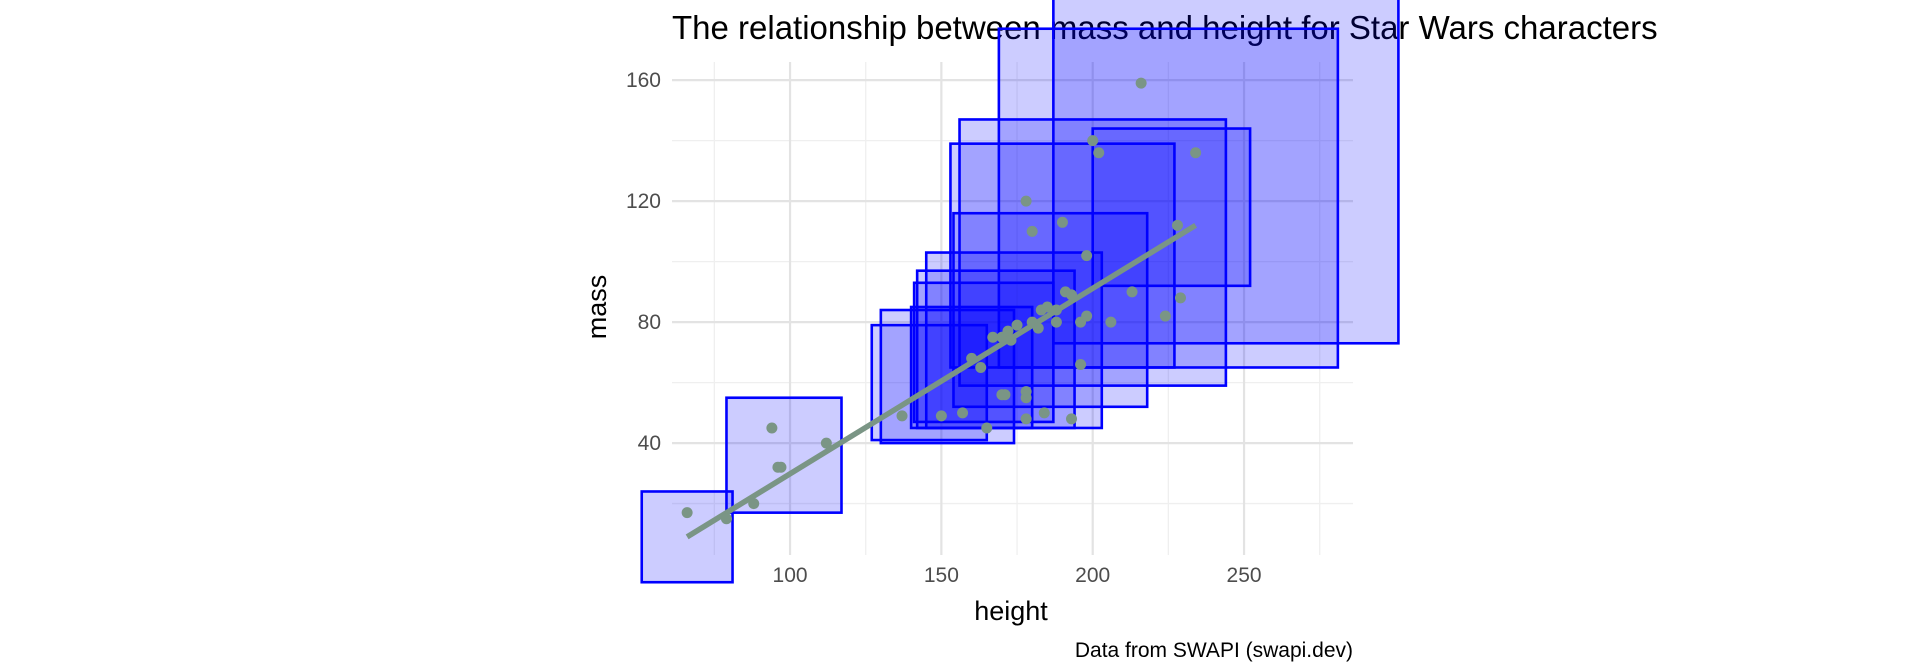 Image resolution: width=1920 pixels, height=672 pixels. Describe the element at coordinates (1214, 650) in the screenshot. I see `chart-caption: Data from SWAPI (swapi.dev)` at that location.